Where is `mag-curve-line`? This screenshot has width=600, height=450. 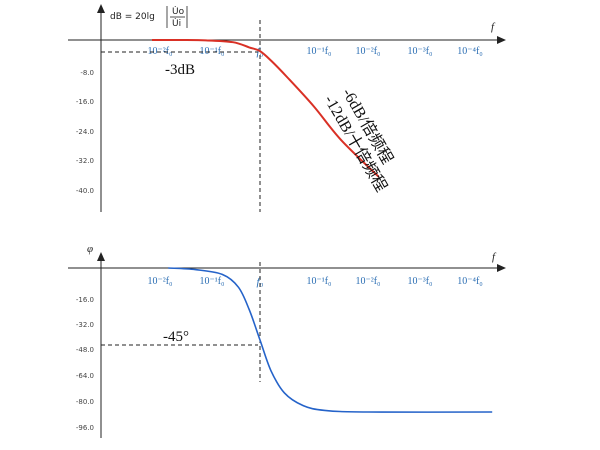 mag-curve-line is located at coordinates (265, 108).